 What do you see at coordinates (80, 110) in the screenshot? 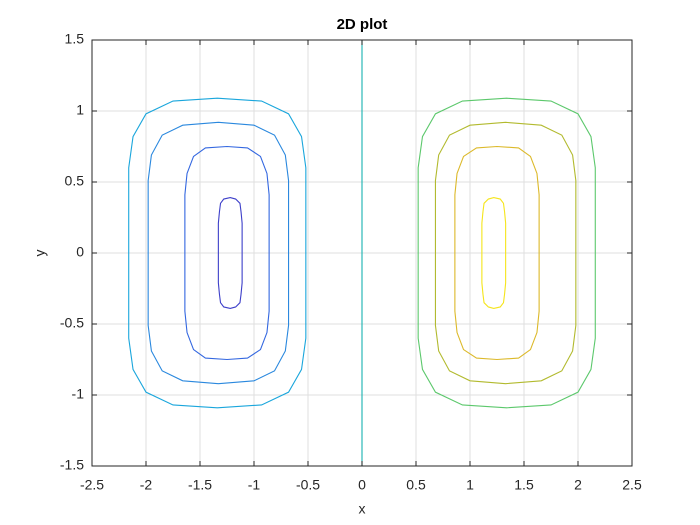
I see `y-tick-label: 1` at bounding box center [80, 110].